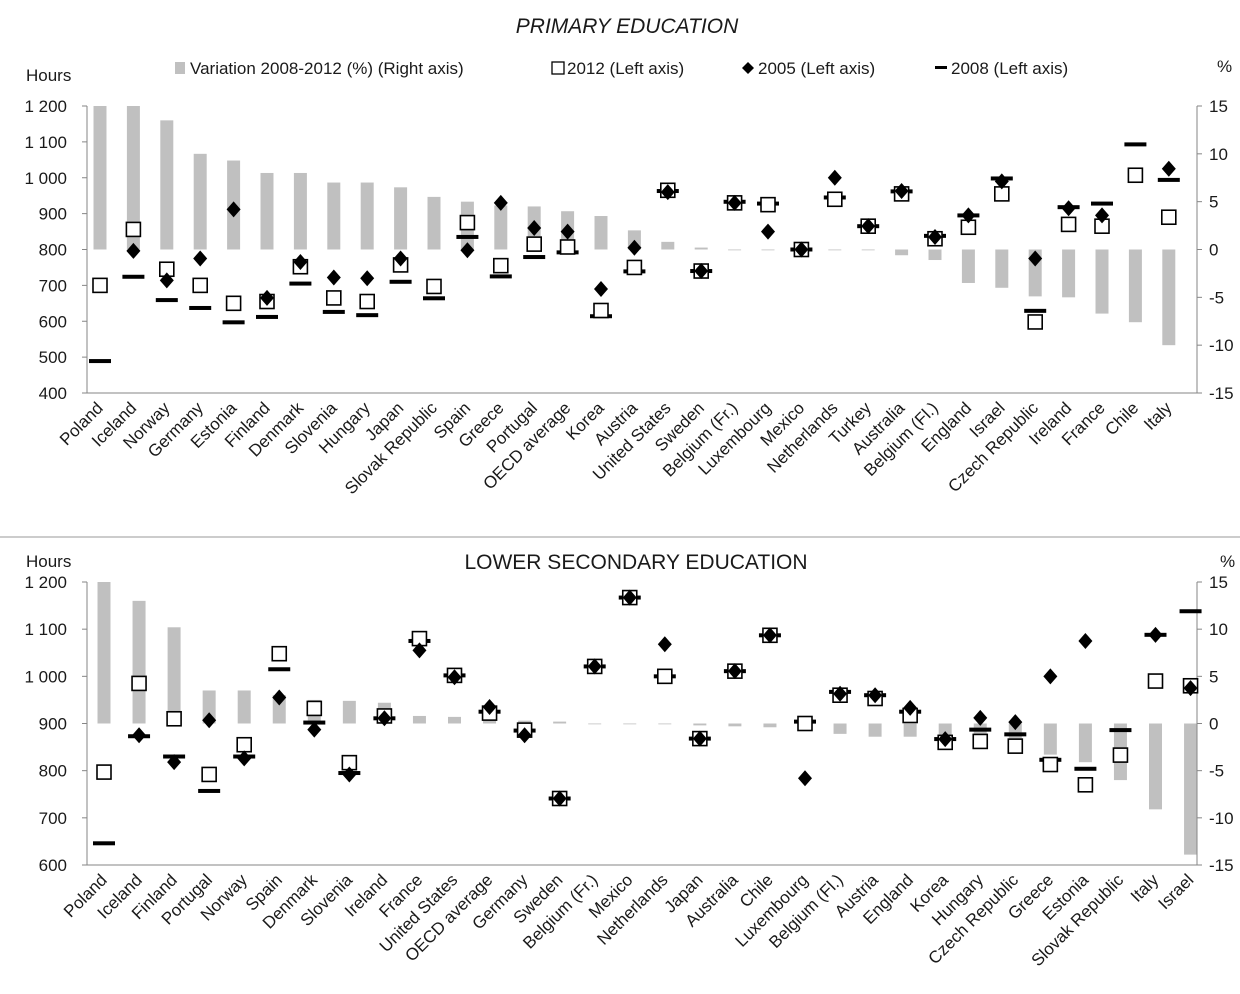 This screenshot has width=1240, height=994. I want to click on lower-diamond-belgium-fr, so click(594, 666).